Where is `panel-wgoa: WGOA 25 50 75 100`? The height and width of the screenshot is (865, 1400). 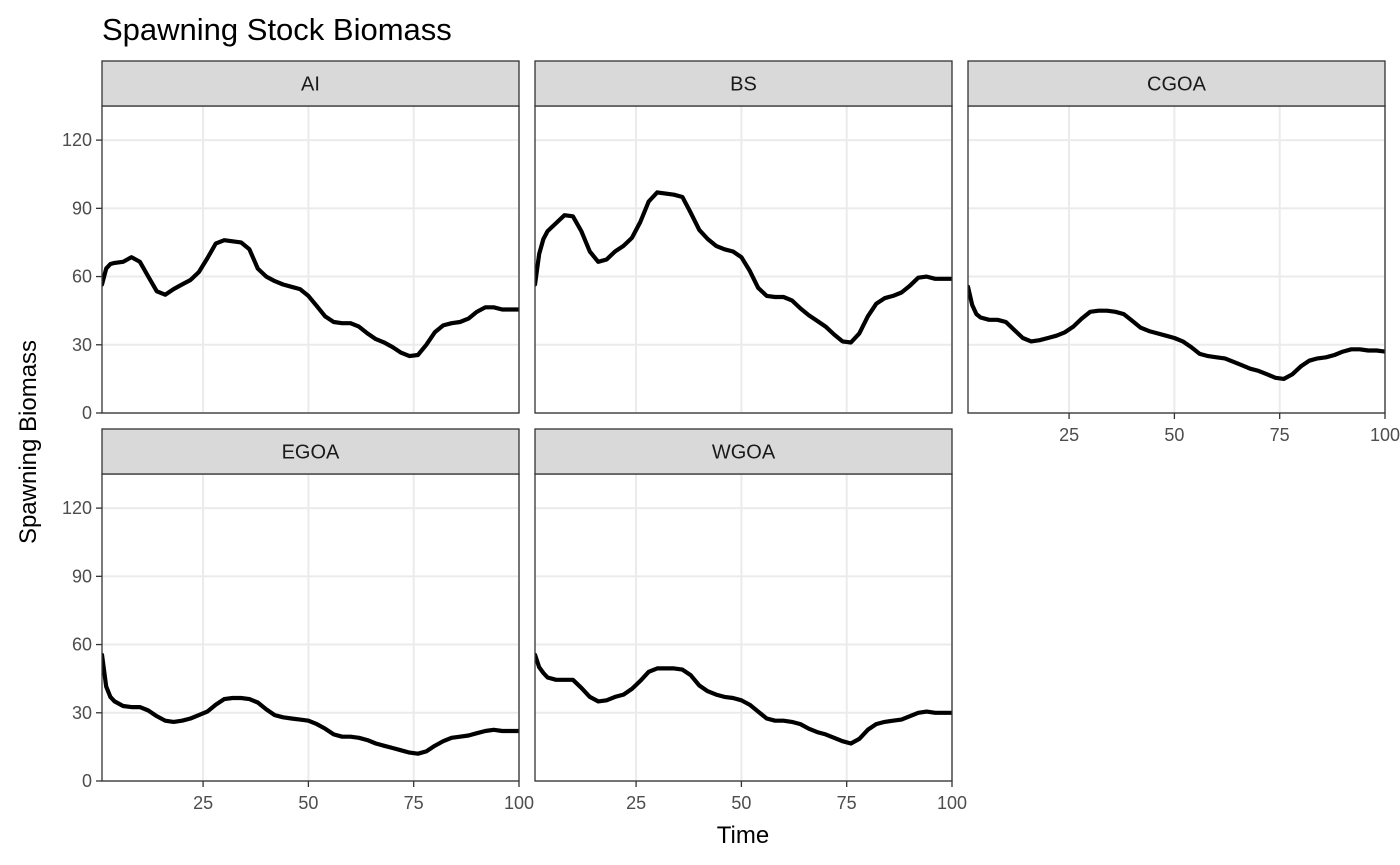 panel-wgoa: WGOA 25 50 75 100 is located at coordinates (750, 620).